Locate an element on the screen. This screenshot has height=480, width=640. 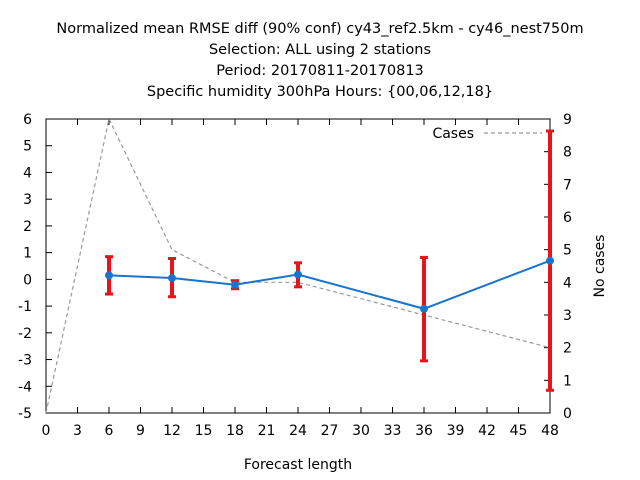
y2-tick-label: 8 is located at coordinates (567, 153).